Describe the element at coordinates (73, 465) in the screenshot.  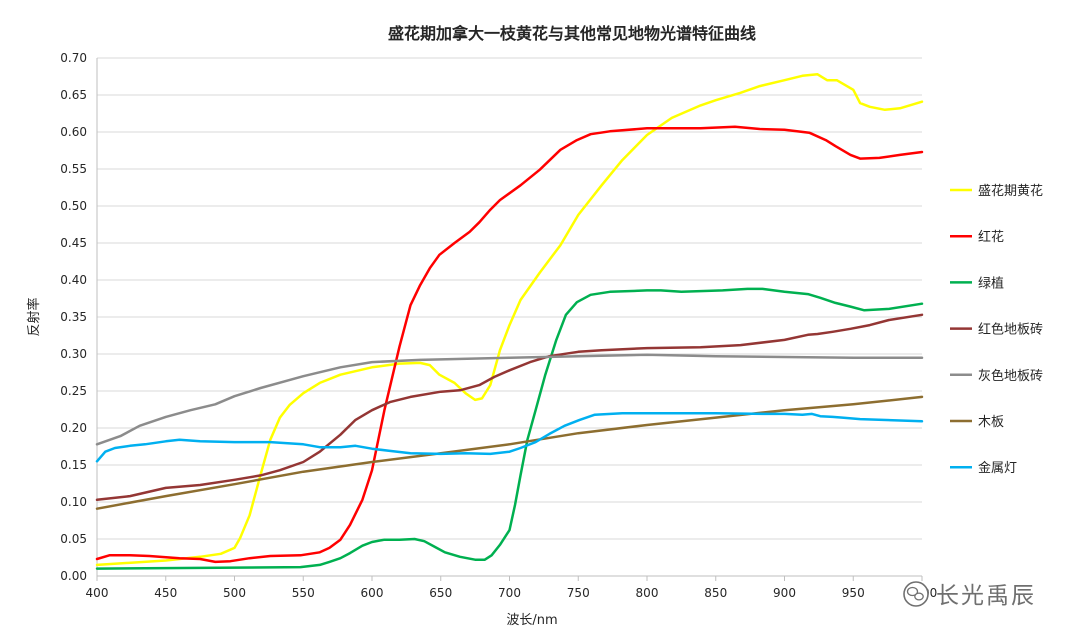
I see `y-tick-label: 0.15` at that location.